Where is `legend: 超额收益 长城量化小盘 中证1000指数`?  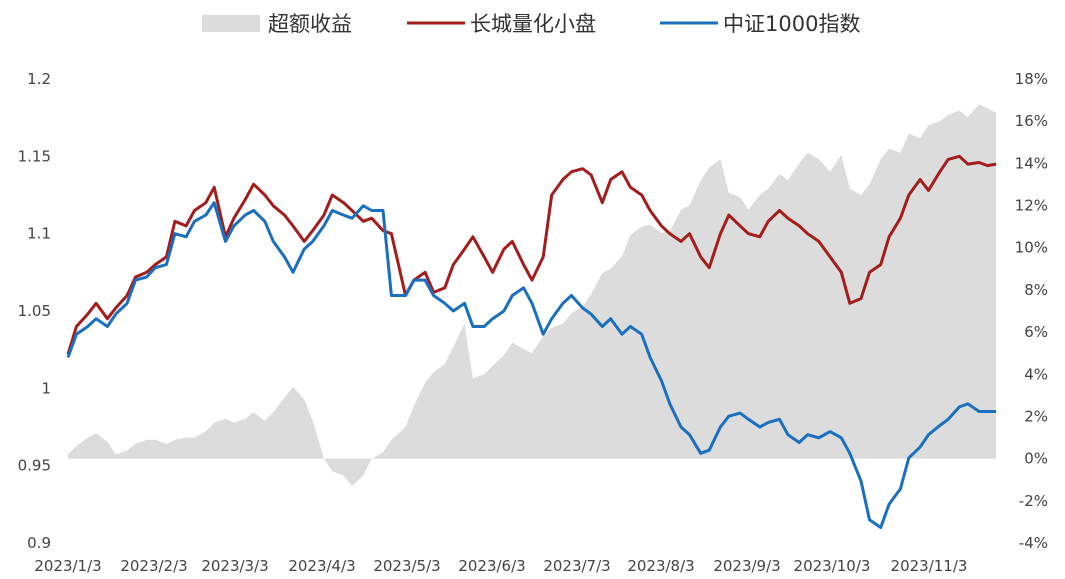 legend: 超额收益 长城量化小盘 中证1000指数 is located at coordinates (531, 24).